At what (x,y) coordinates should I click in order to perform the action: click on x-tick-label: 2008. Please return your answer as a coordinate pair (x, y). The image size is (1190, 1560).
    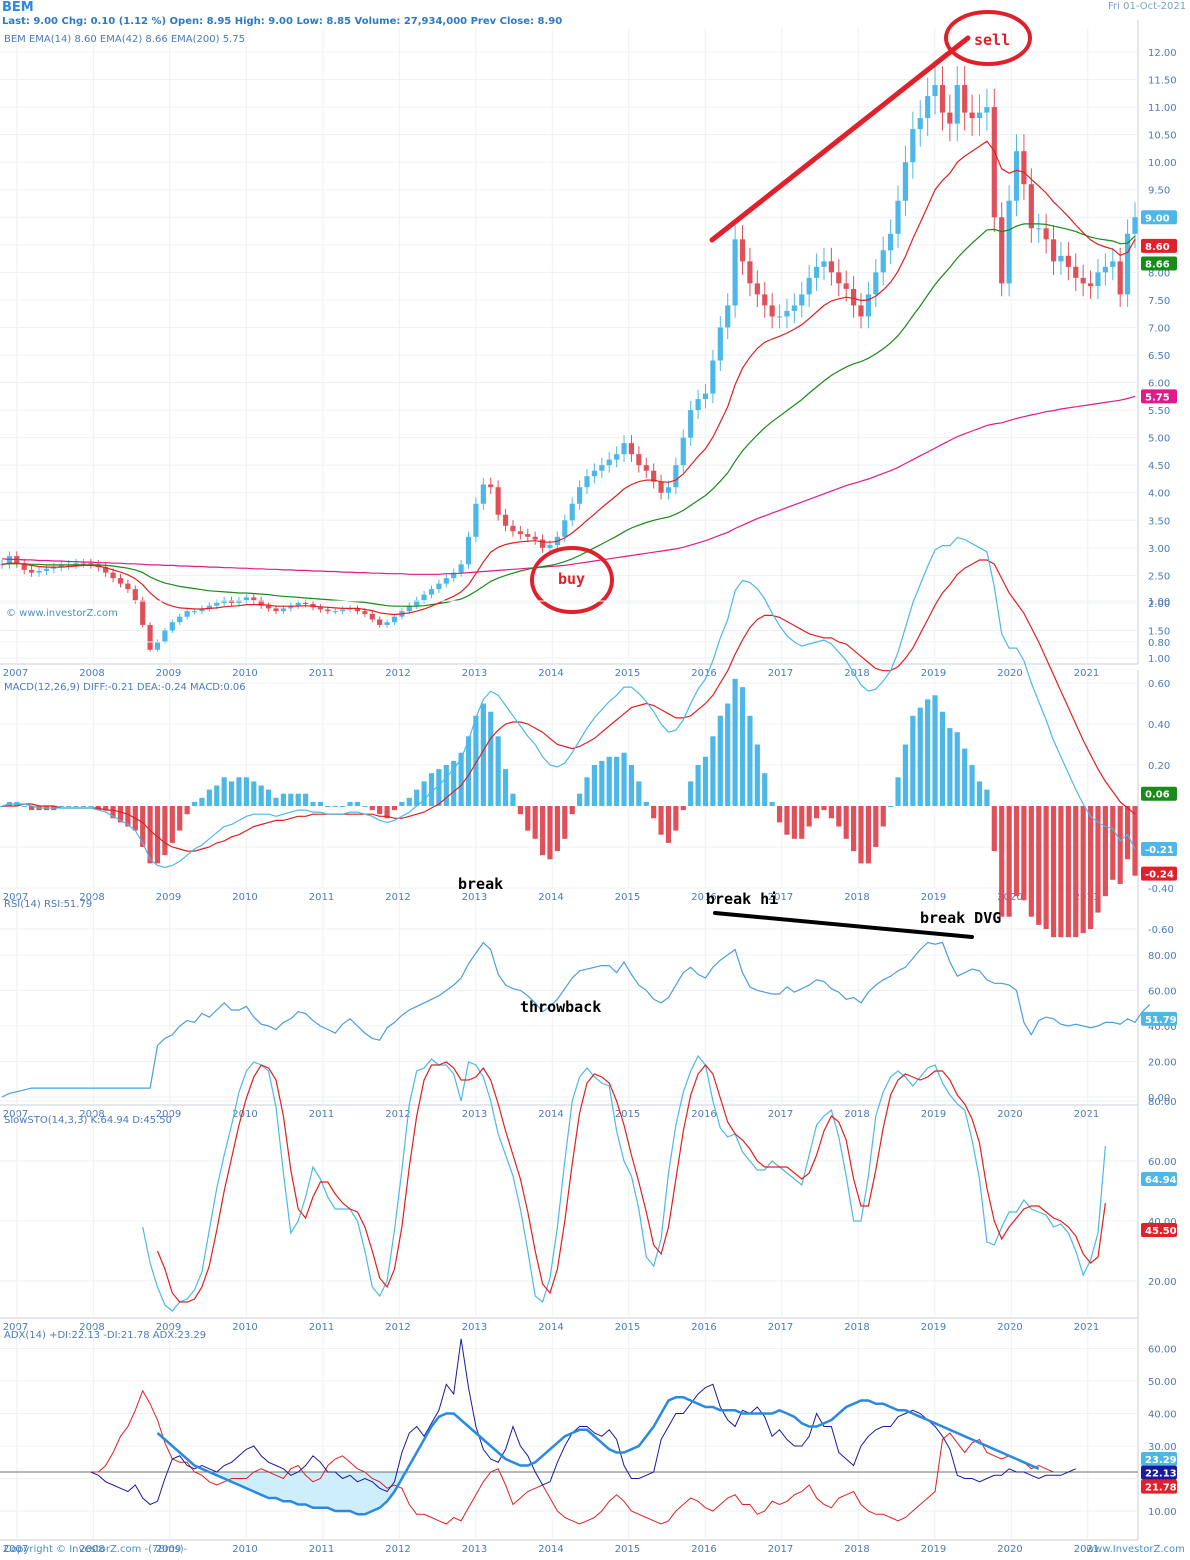
    Looking at the image, I should click on (91, 1114).